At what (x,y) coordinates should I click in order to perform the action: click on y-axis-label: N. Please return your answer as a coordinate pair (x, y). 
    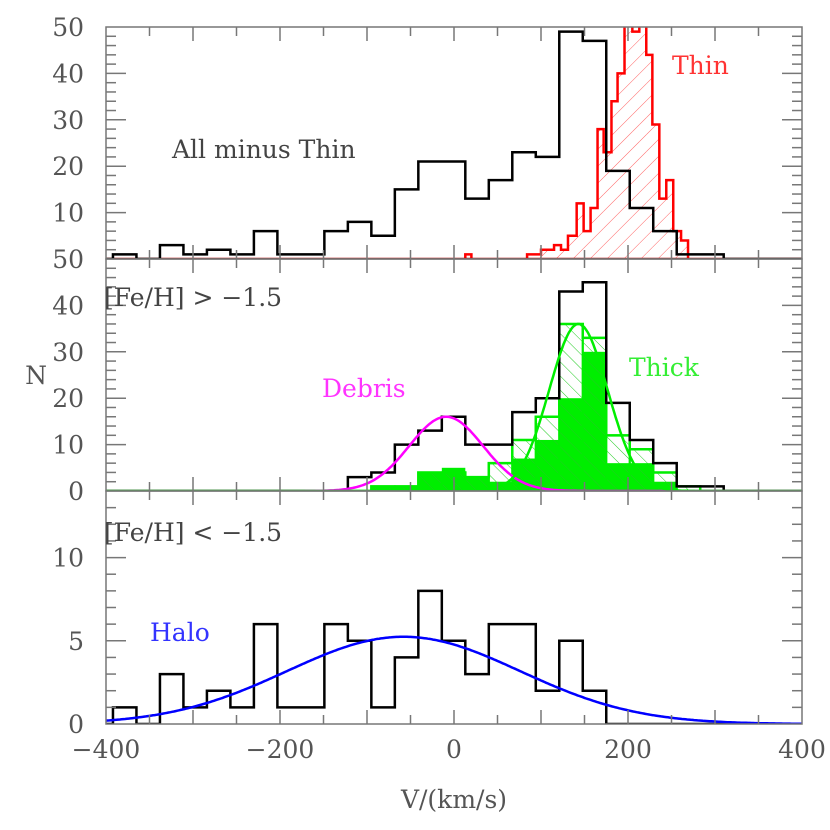
    Looking at the image, I should click on (36, 375).